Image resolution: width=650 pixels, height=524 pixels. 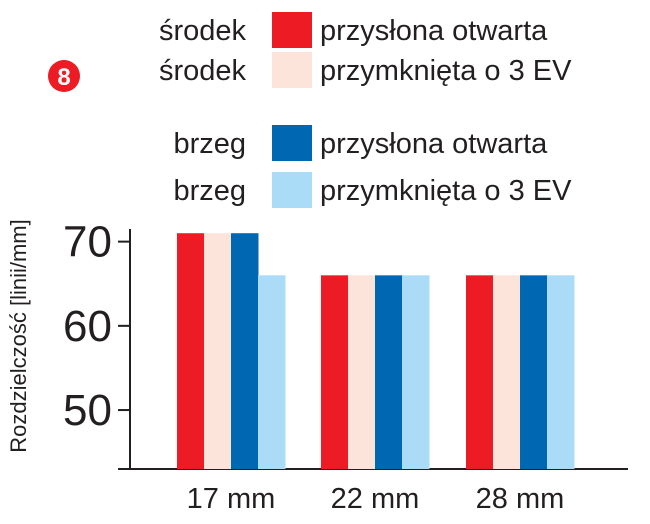 I want to click on badge-number: 8, so click(x=63, y=77).